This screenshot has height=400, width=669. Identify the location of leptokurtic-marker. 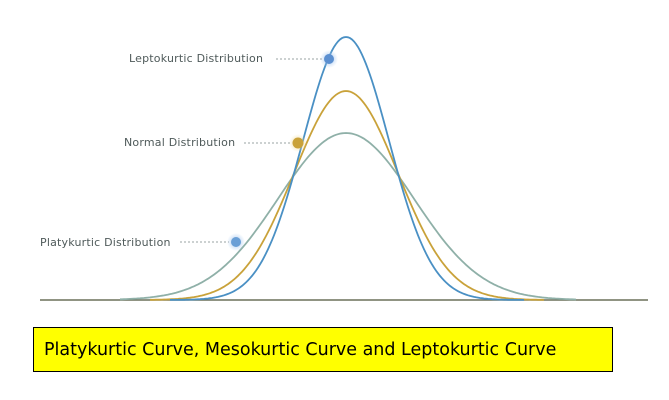
(329, 59).